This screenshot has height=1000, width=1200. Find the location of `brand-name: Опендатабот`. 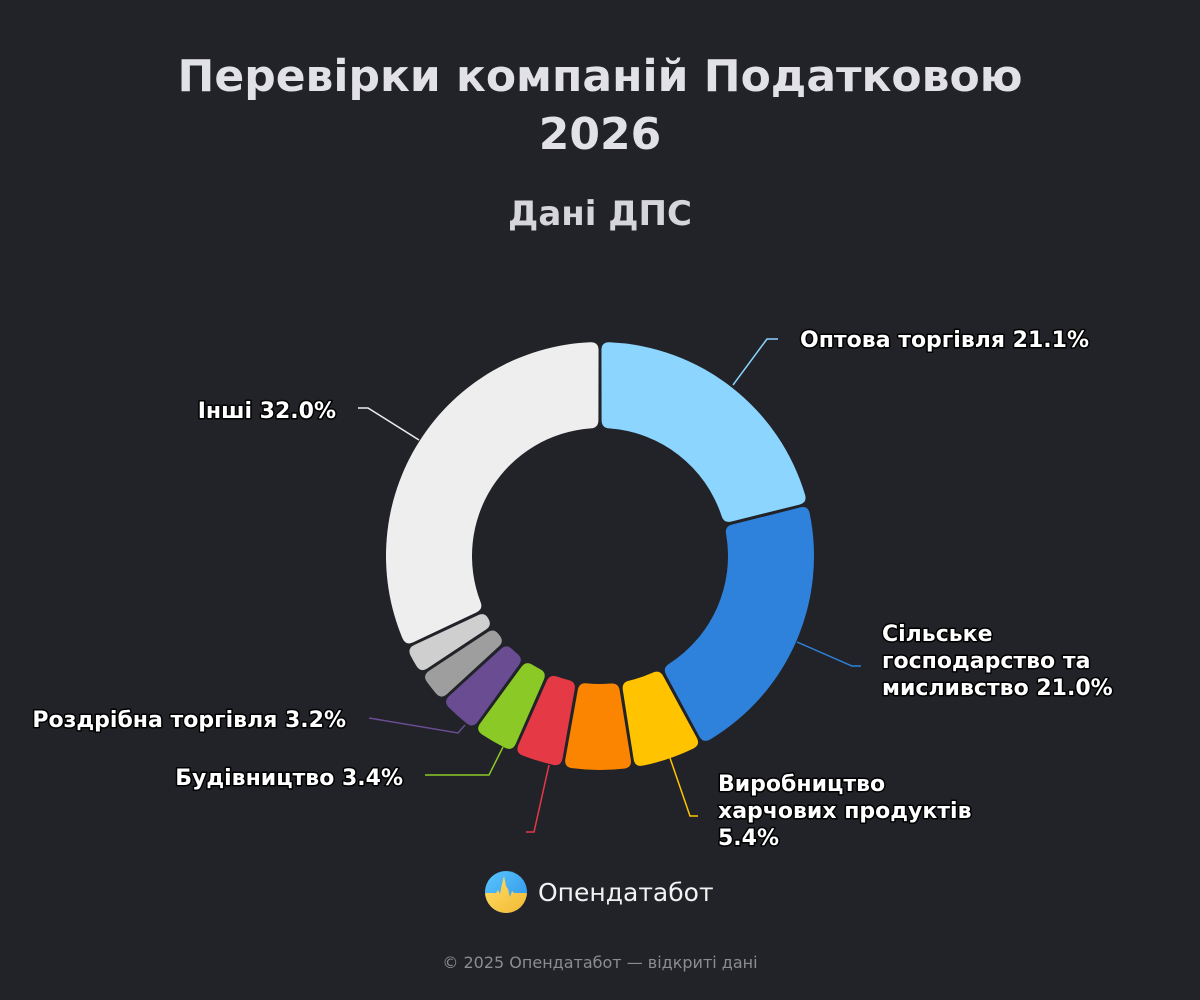

brand-name: Опендатабот is located at coordinates (626, 892).